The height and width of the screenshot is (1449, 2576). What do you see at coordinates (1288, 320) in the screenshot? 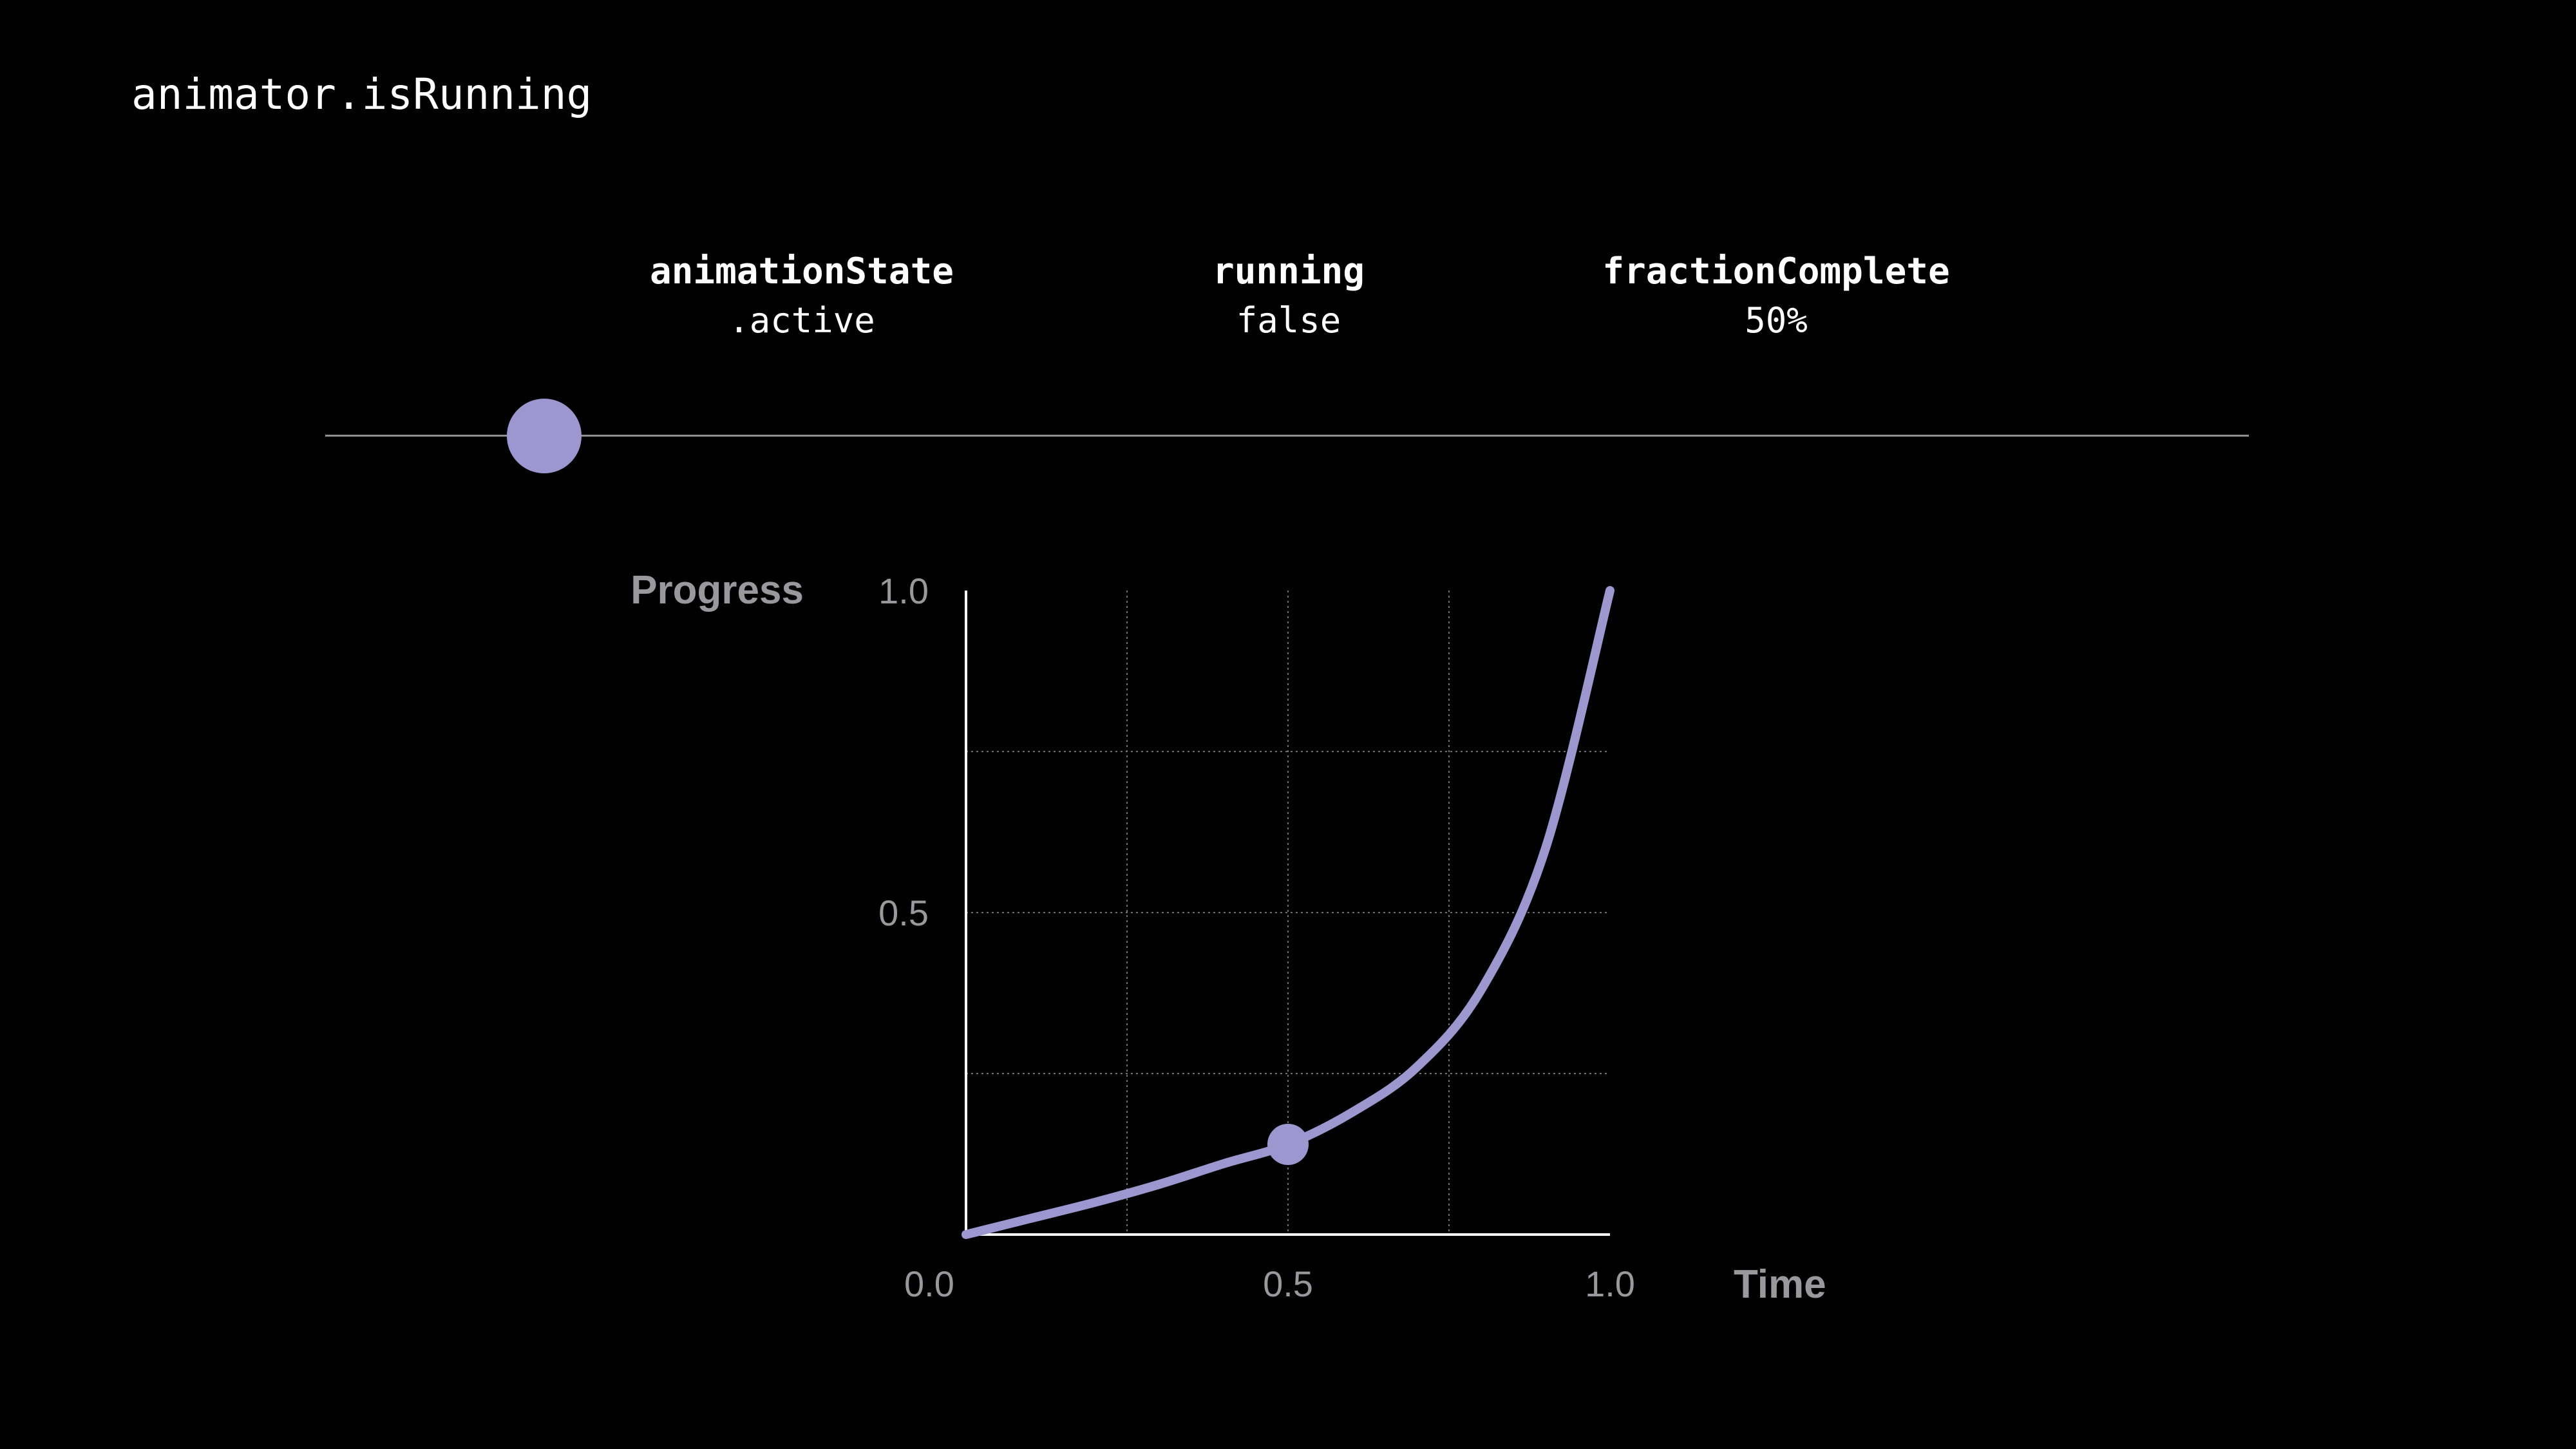
I see `running-value: false` at bounding box center [1288, 320].